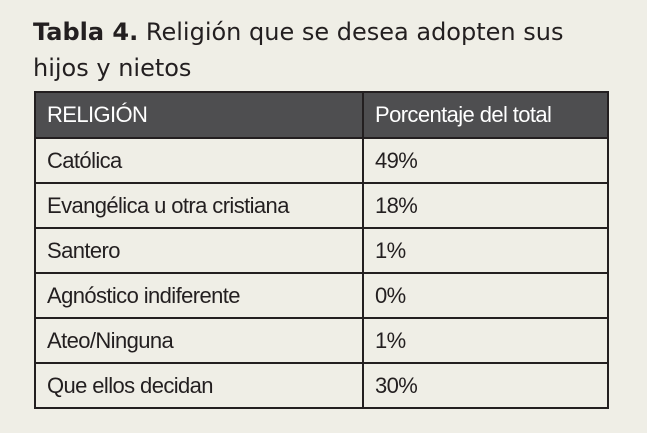 This screenshot has width=647, height=433. Describe the element at coordinates (199, 160) in the screenshot. I see `religion-cell: Católica` at that location.